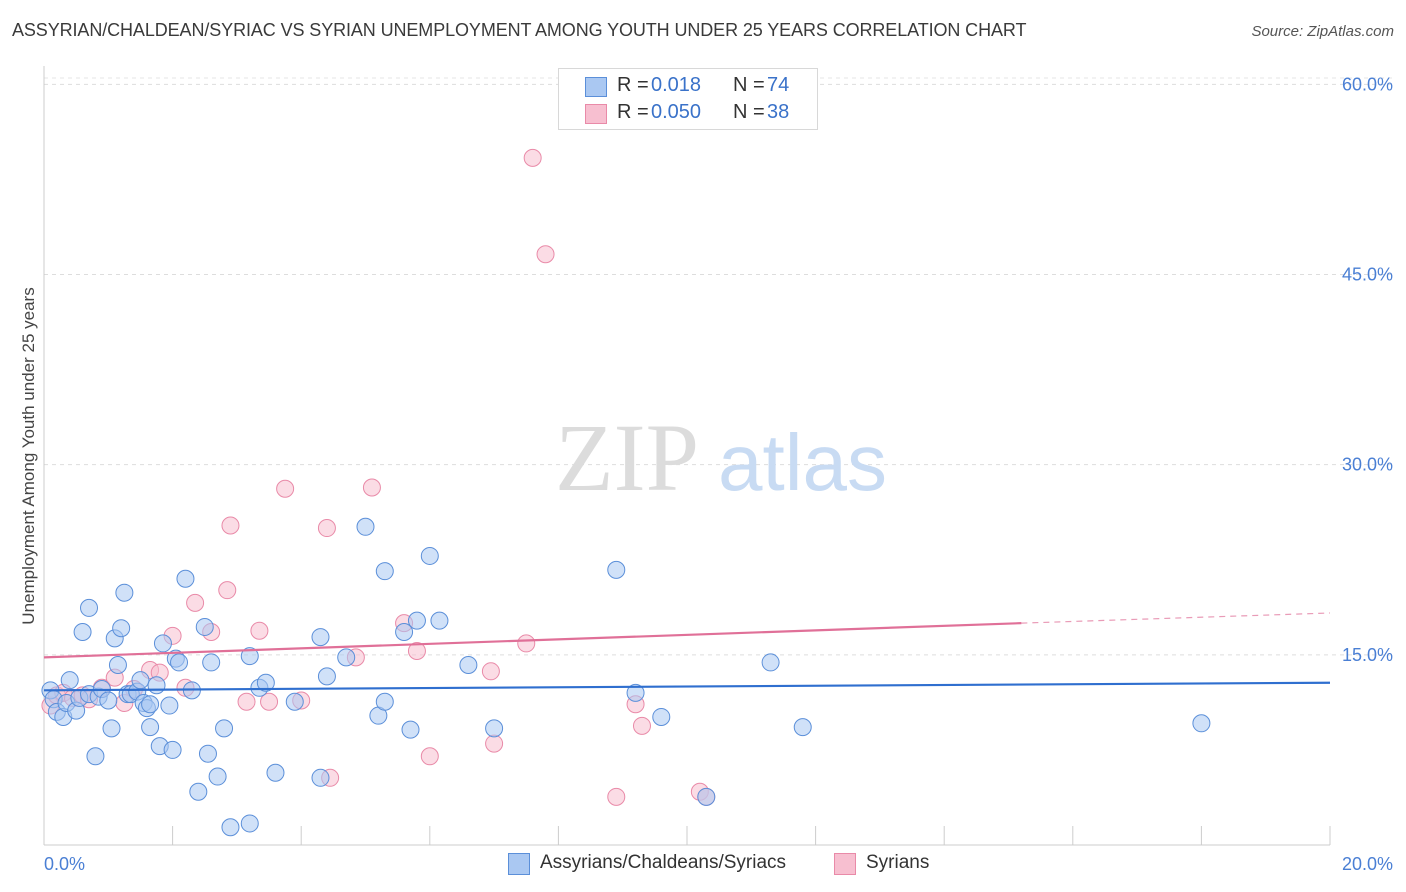  Describe the element at coordinates (676, 112) in the screenshot. I see `legend-r-value: 0.050` at that location.